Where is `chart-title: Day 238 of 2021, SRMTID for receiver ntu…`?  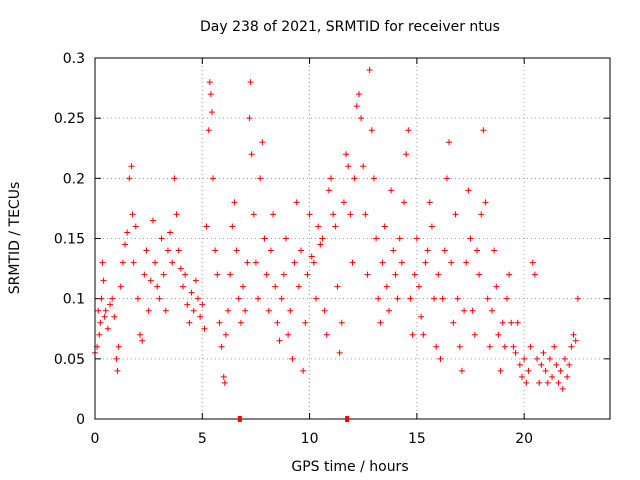 chart-title: Day 238 of 2021, SRMTID for receiver ntu… is located at coordinates (350, 27).